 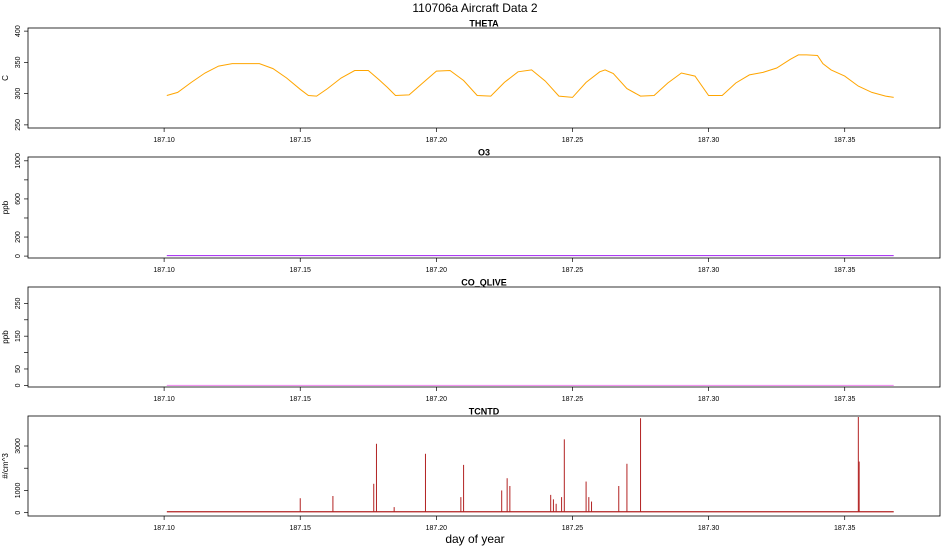 What do you see at coordinates (18, 369) in the screenshot?
I see `y-tick-label: 50` at bounding box center [18, 369].